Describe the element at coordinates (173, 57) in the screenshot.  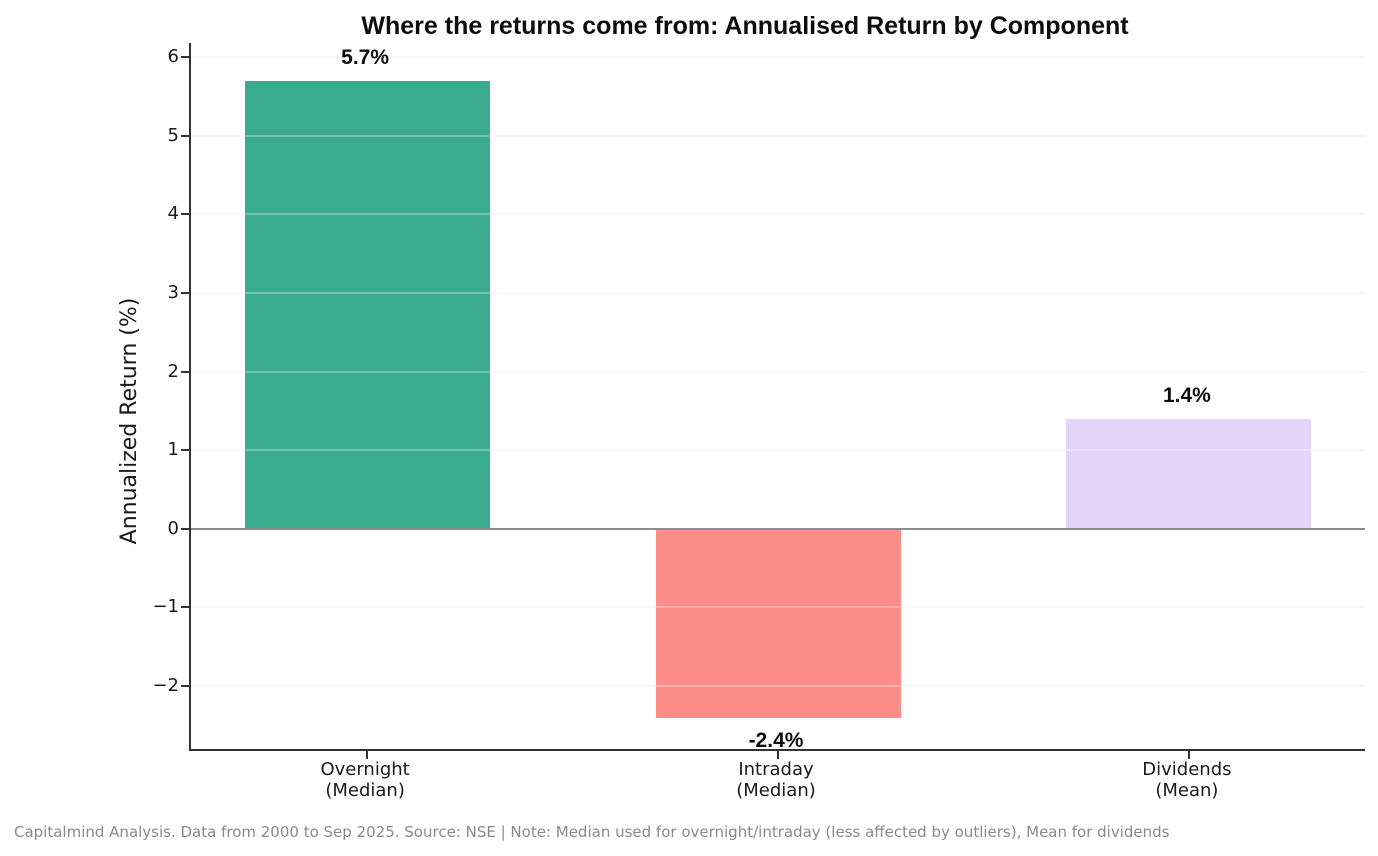
I see `y-tick-label: 6` at that location.